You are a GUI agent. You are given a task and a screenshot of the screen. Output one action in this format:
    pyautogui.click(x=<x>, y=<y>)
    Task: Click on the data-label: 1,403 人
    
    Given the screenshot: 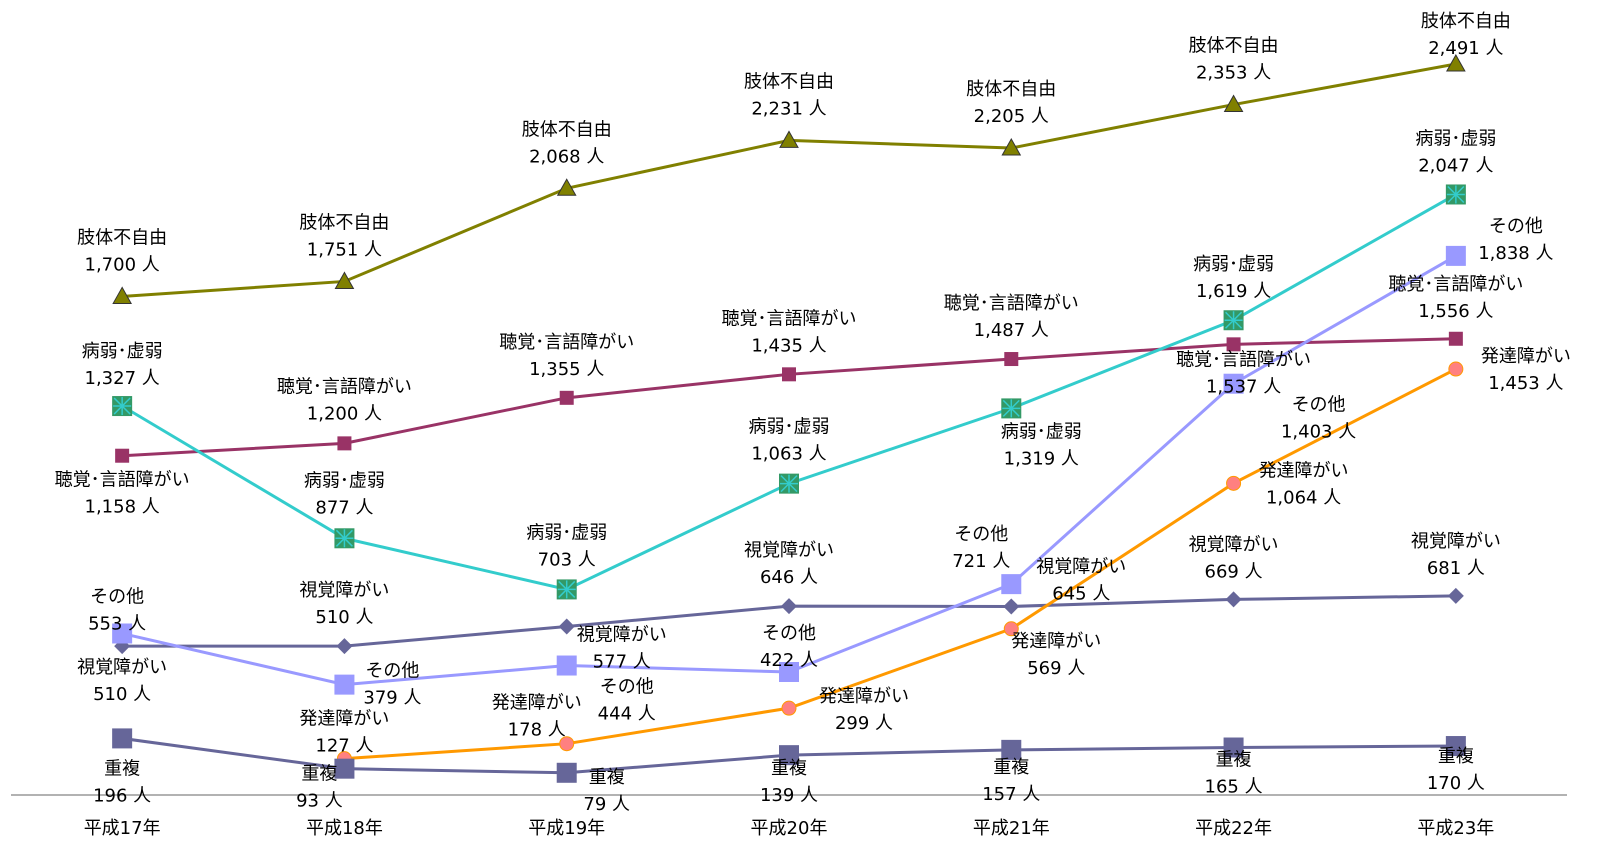 What is the action you would take?
    pyautogui.click(x=1318, y=432)
    